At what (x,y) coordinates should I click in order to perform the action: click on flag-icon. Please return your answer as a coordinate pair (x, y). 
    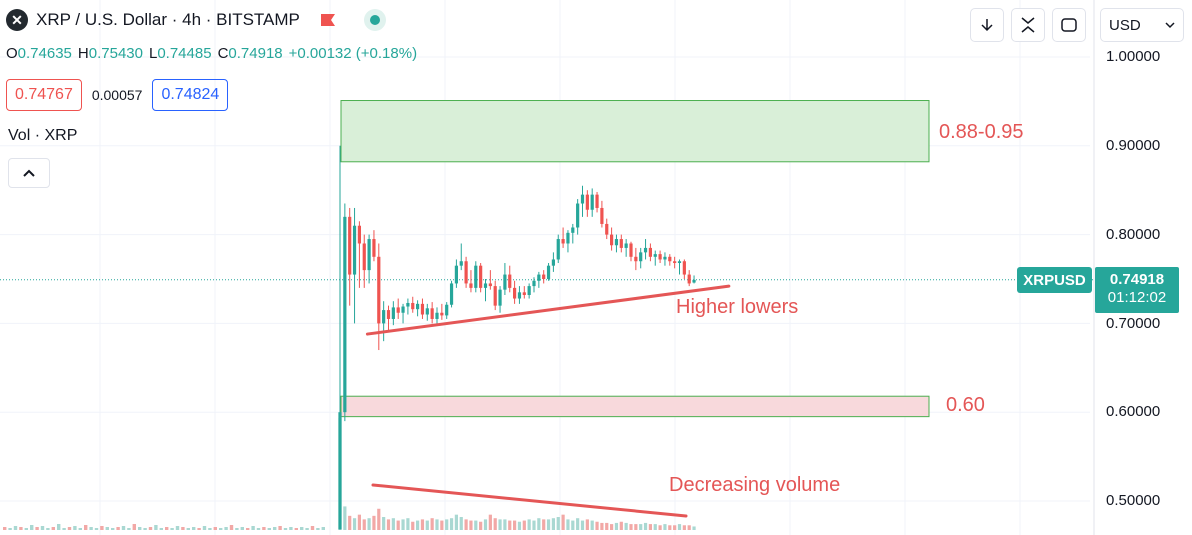
    Looking at the image, I should click on (328, 20).